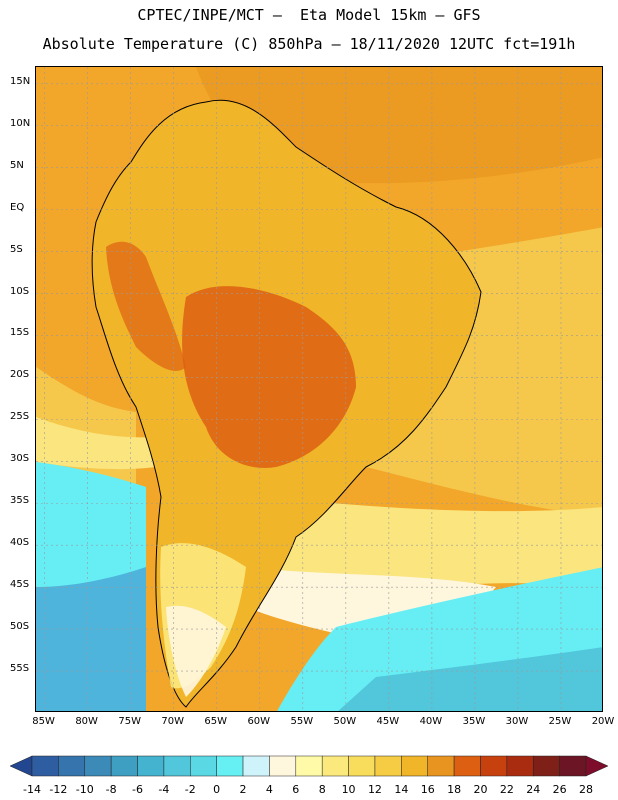 The image size is (618, 800). Describe the element at coordinates (597, 766) in the screenshot. I see `colorbar-max-arrow` at that location.